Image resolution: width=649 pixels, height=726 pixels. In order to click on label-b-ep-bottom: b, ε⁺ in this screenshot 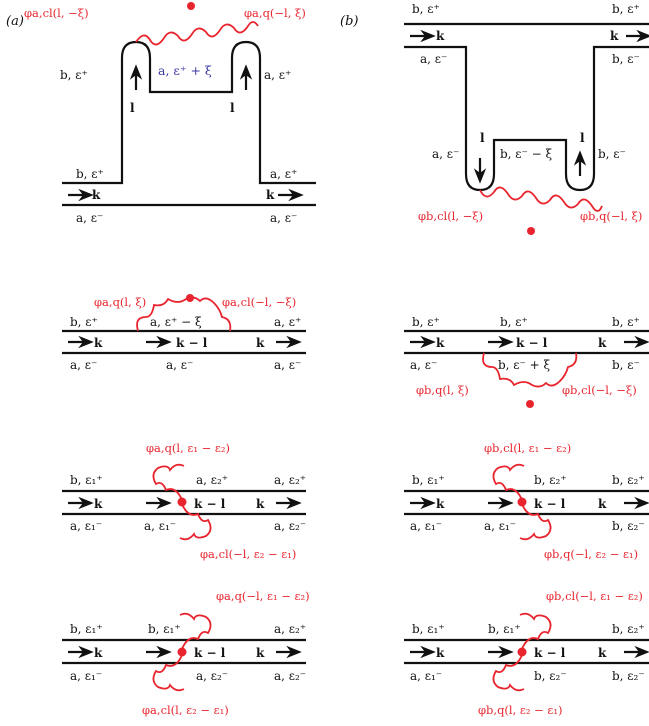, I will do `click(90, 174)`.